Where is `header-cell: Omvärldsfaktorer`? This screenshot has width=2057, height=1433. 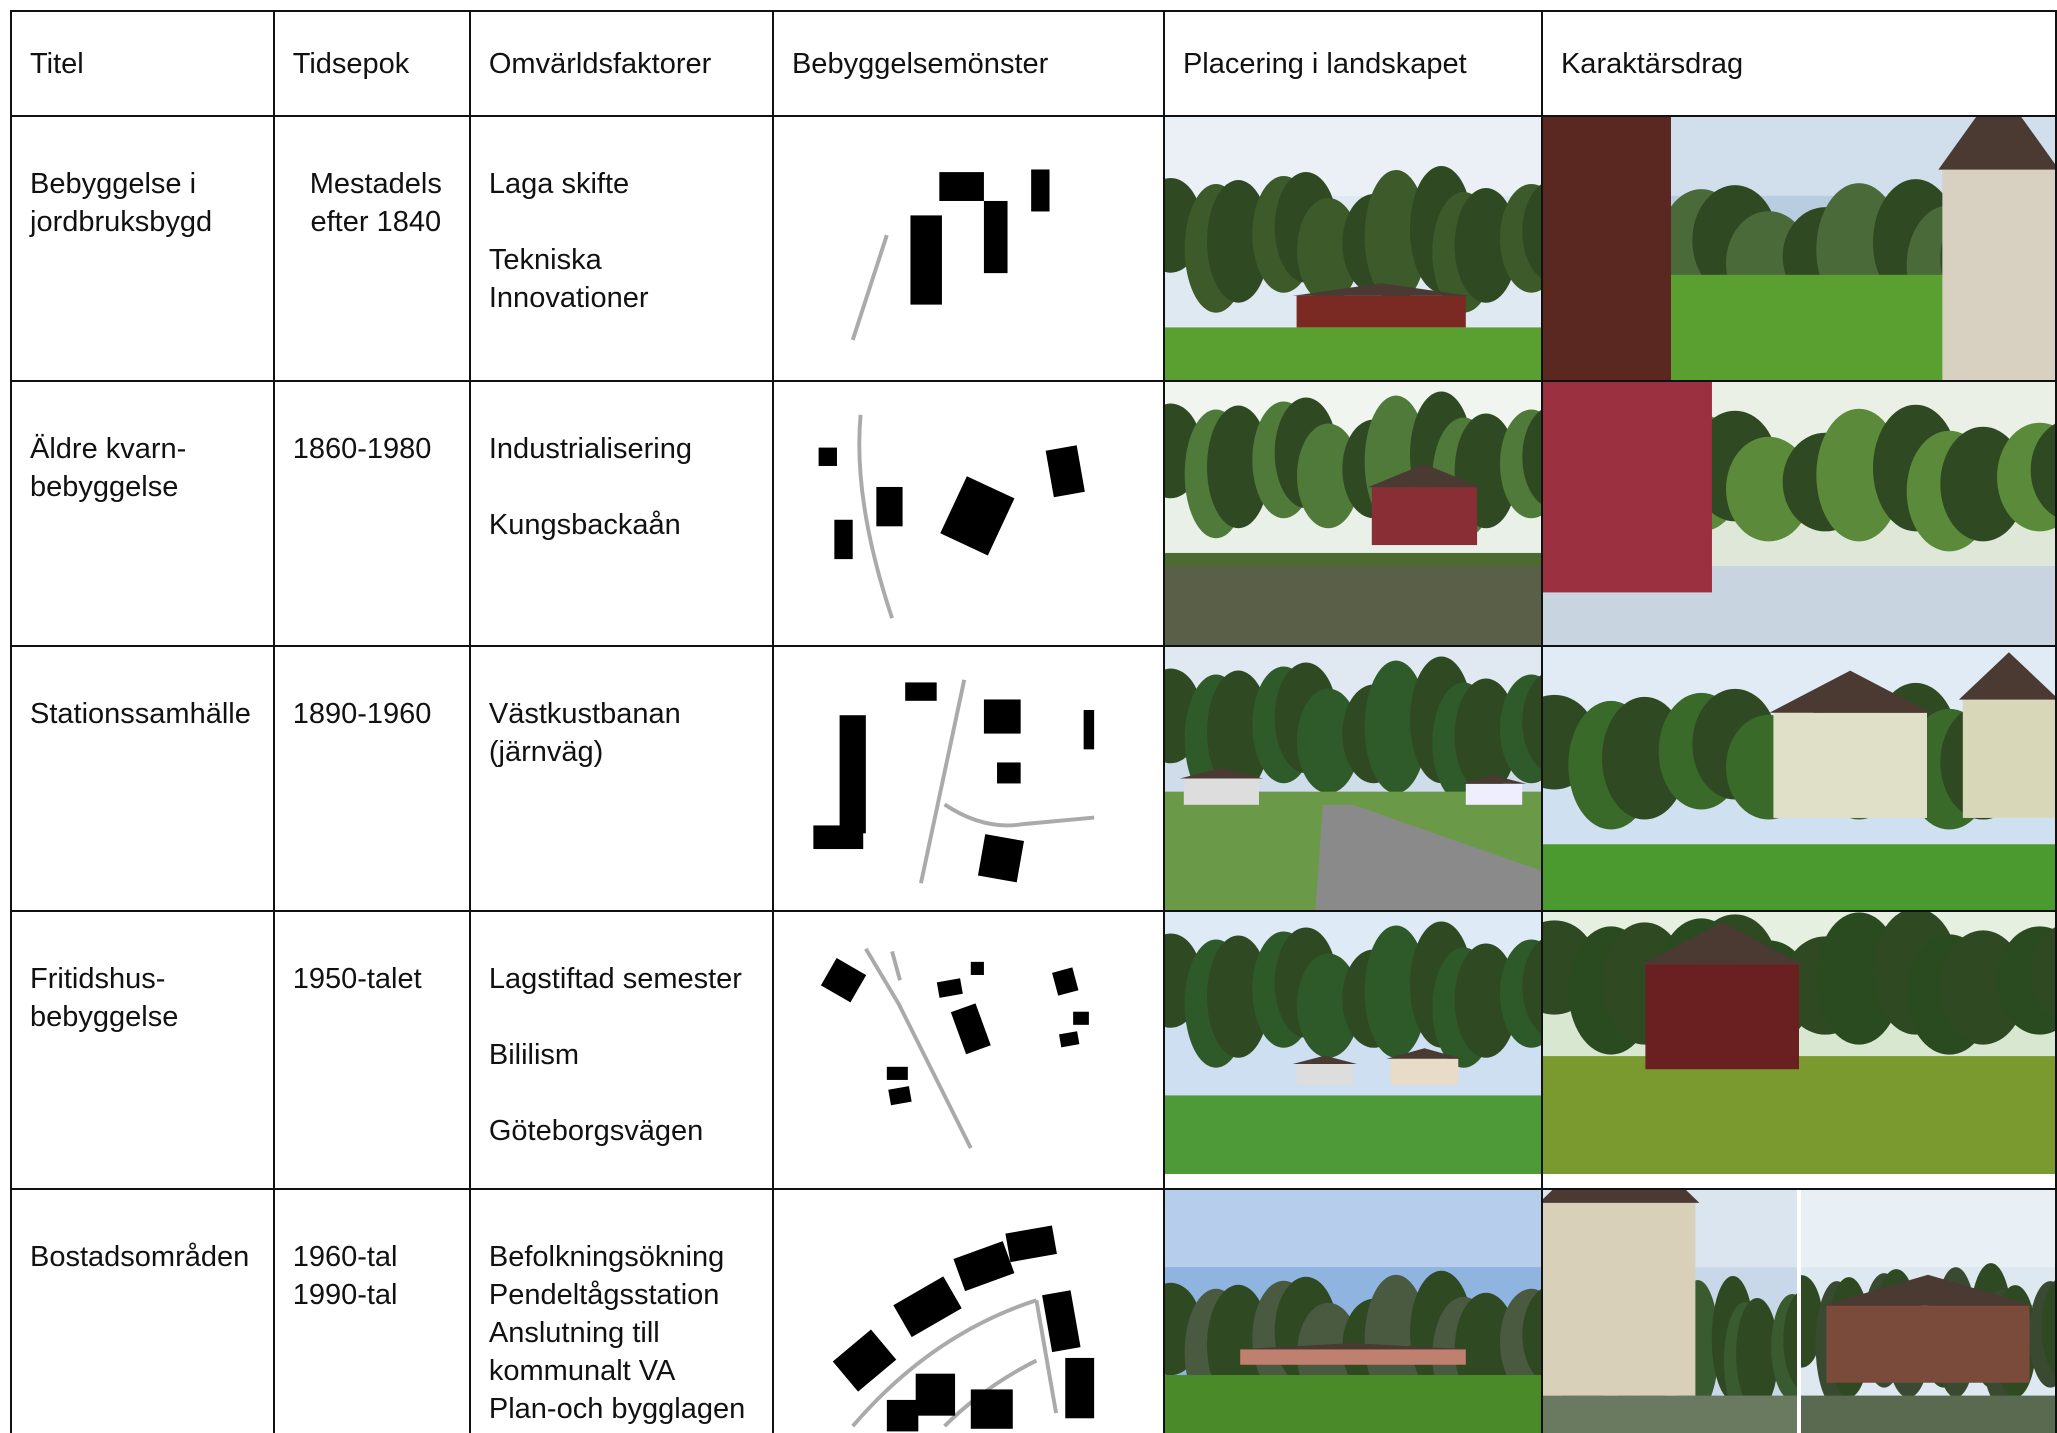 header-cell: Omvärldsfaktorer is located at coordinates (621, 63).